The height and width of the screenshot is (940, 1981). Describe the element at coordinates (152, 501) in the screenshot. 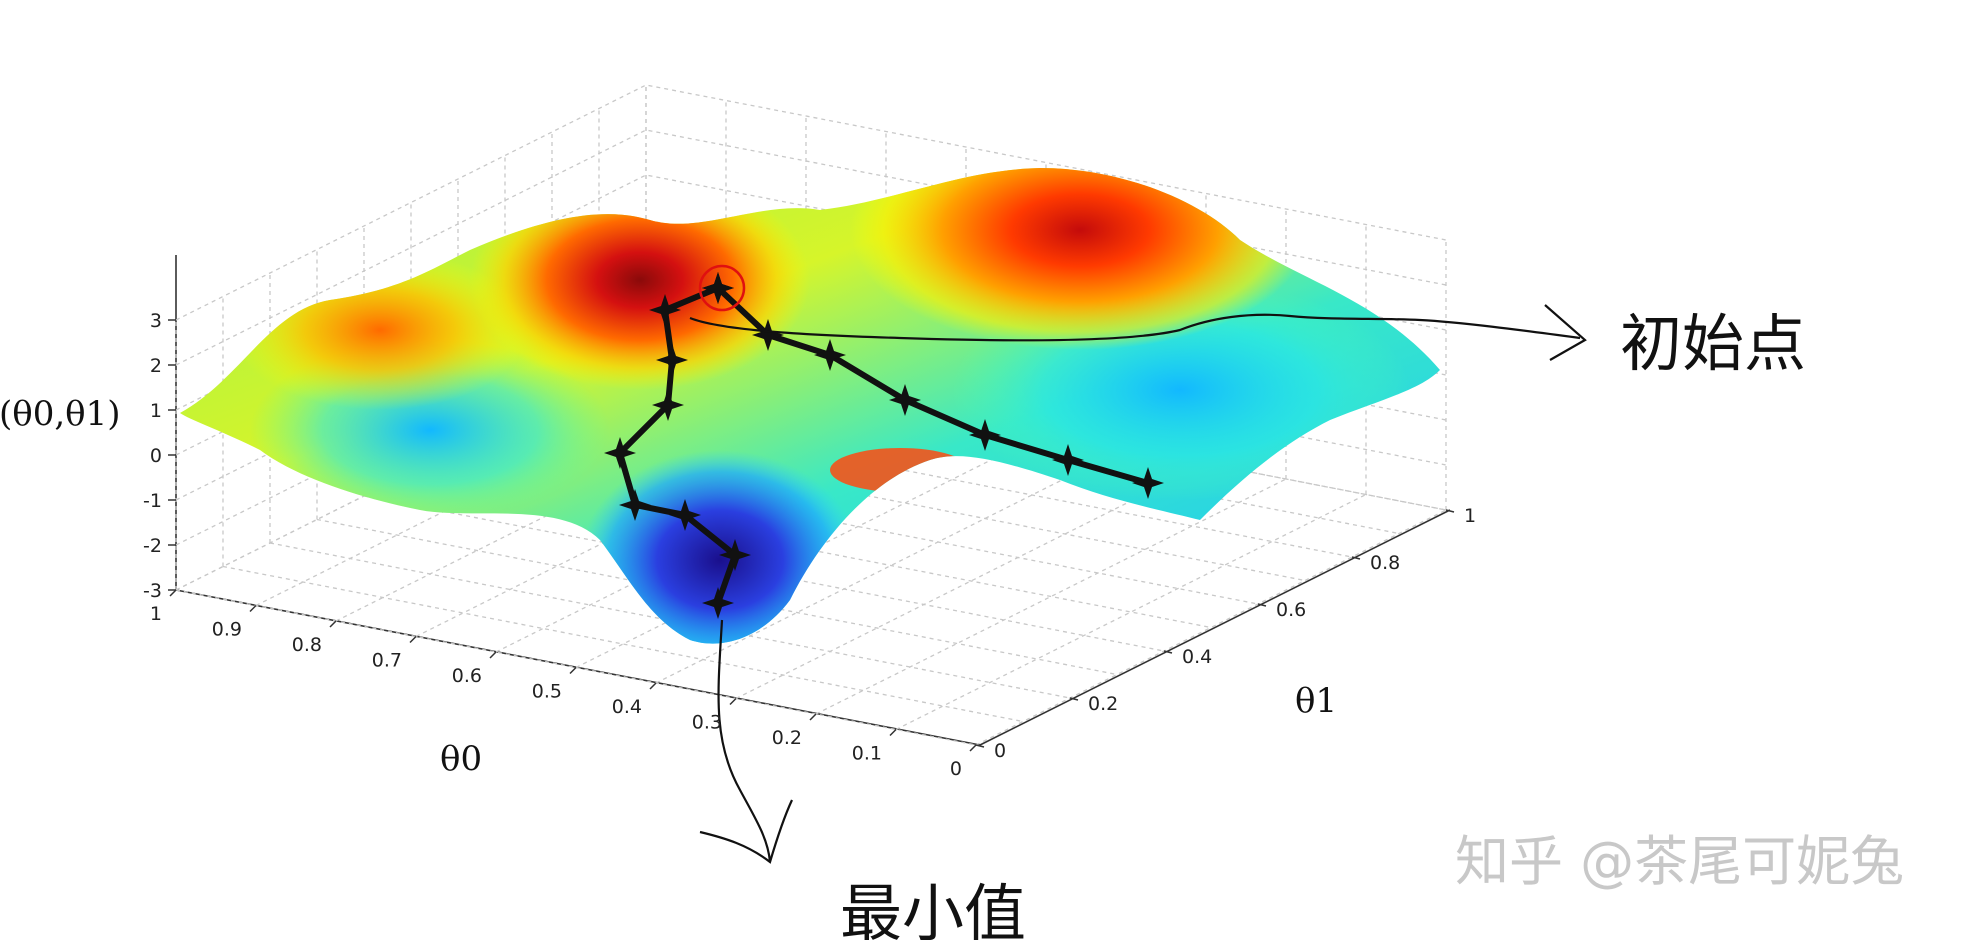

I see `z-tick-label: -1` at that location.